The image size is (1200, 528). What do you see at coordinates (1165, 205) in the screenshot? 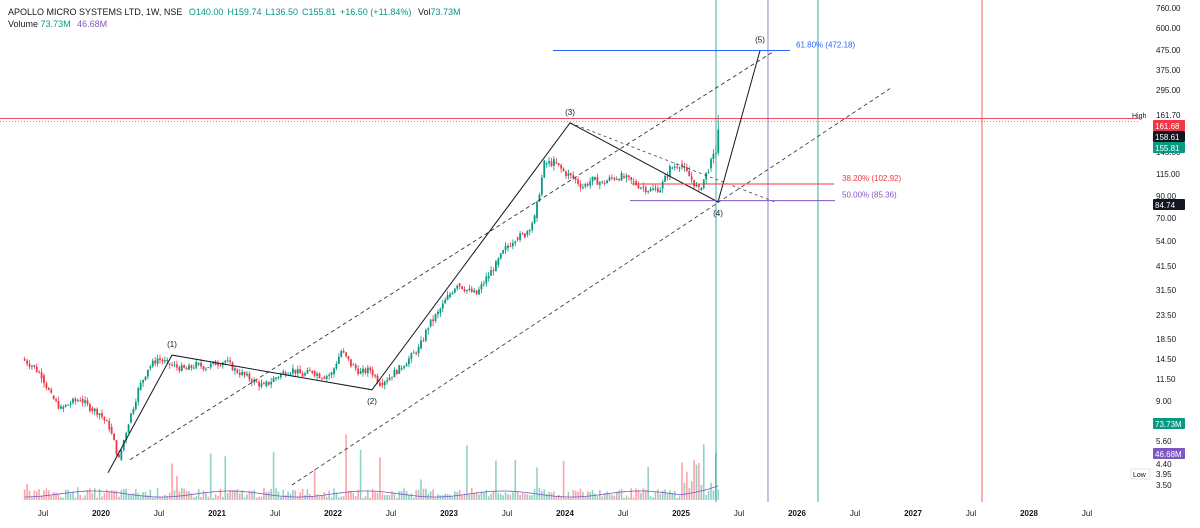
I see `price-marker-84: 84.74` at bounding box center [1165, 205].